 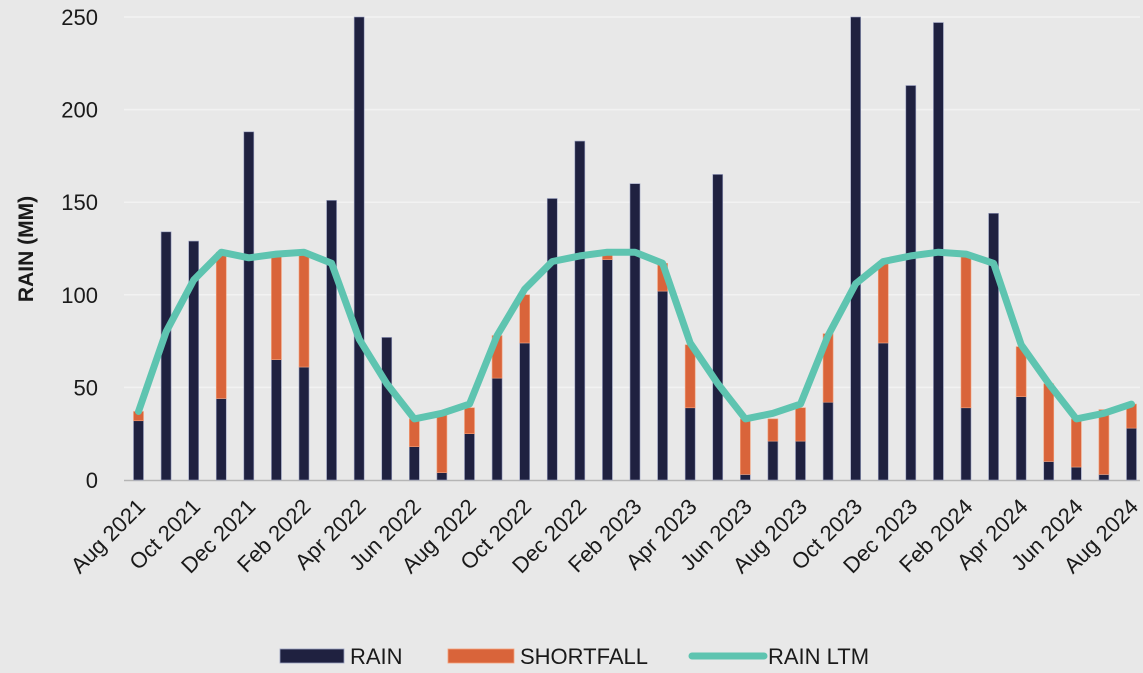 What do you see at coordinates (86, 387) in the screenshot?
I see `y-tick-label: 50` at bounding box center [86, 387].